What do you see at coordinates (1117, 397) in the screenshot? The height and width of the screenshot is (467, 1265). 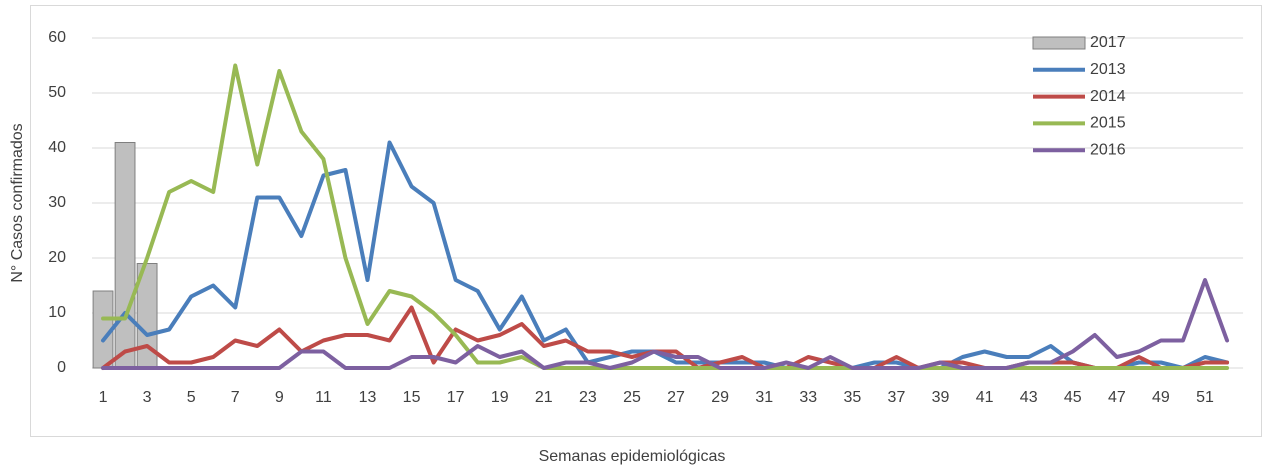 I see `x-tick-label: 47` at bounding box center [1117, 397].